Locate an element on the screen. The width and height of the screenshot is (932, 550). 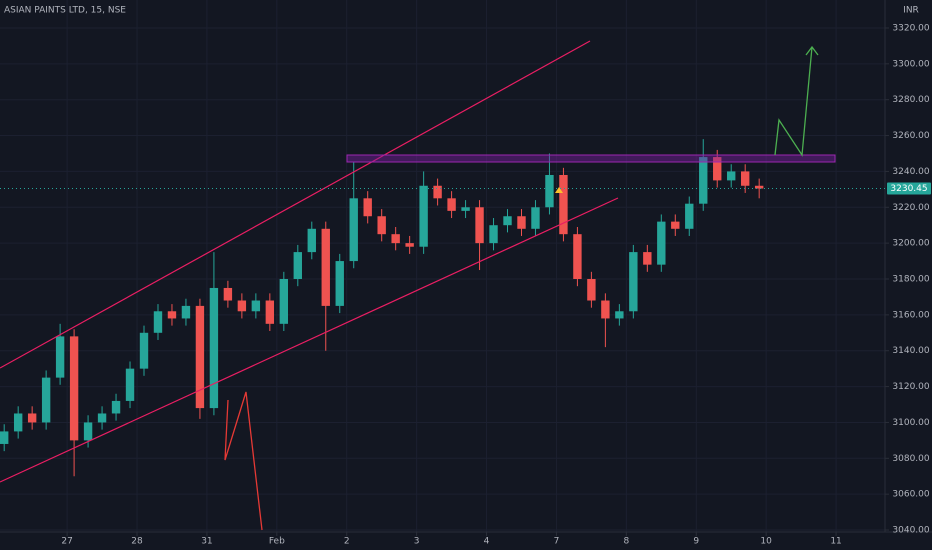
x-tick-label: 8 is located at coordinates (626, 542).